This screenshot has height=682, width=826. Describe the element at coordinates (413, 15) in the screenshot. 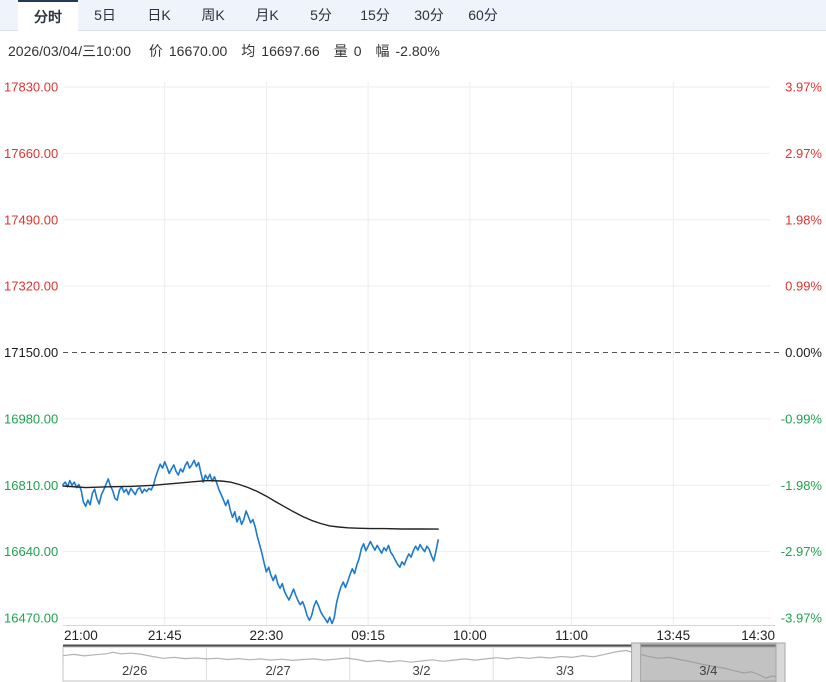

I see `period-tabbar: 分时 5日 日K 周K 月K 5分 15分 30分 60分` at that location.